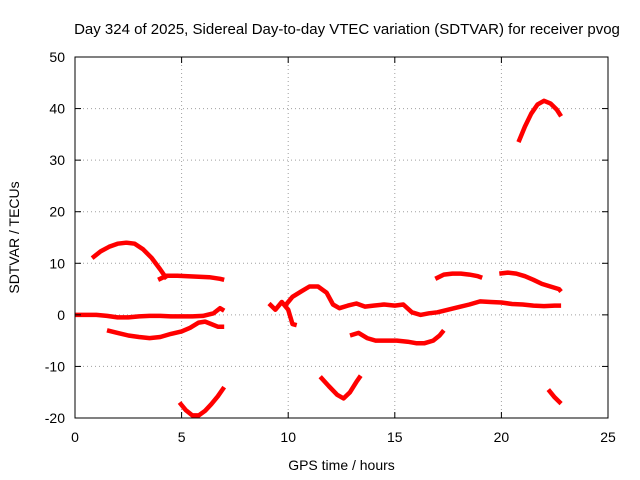  What do you see at coordinates (57, 160) in the screenshot?
I see `y-tick-label: 30` at bounding box center [57, 160].